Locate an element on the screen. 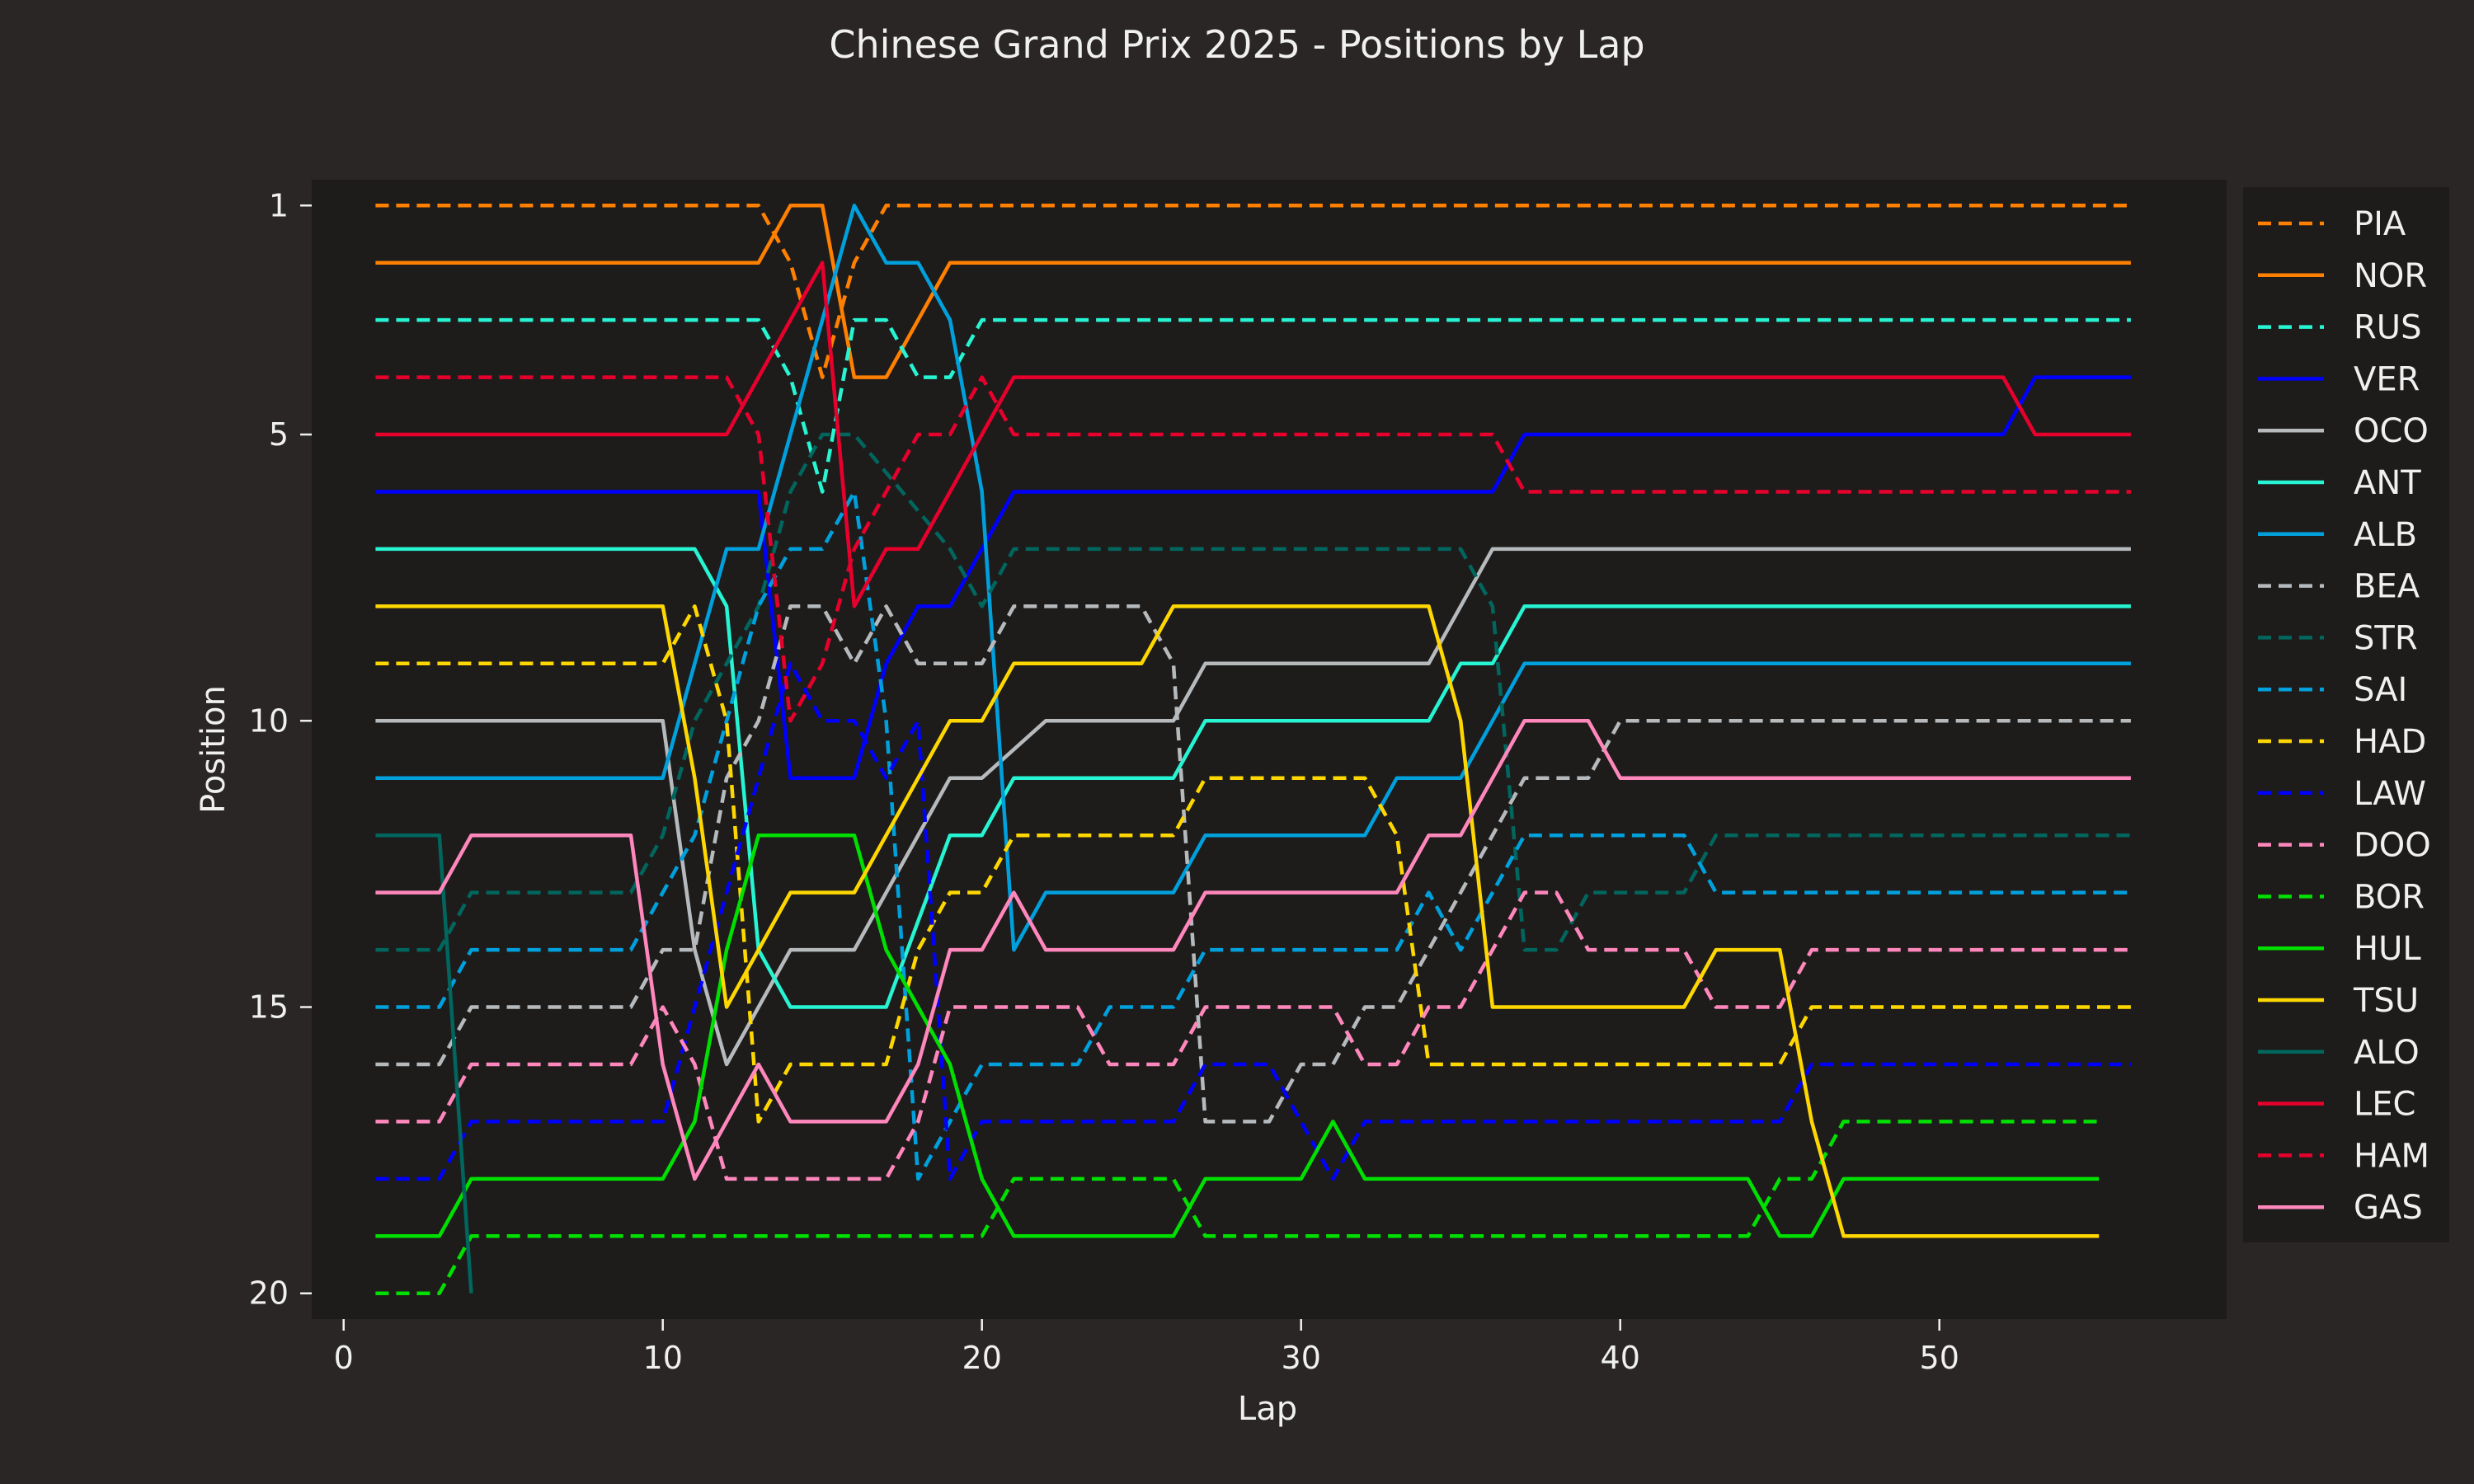 The image size is (2474, 1484). legend-label-oco: OCO is located at coordinates (2391, 431).